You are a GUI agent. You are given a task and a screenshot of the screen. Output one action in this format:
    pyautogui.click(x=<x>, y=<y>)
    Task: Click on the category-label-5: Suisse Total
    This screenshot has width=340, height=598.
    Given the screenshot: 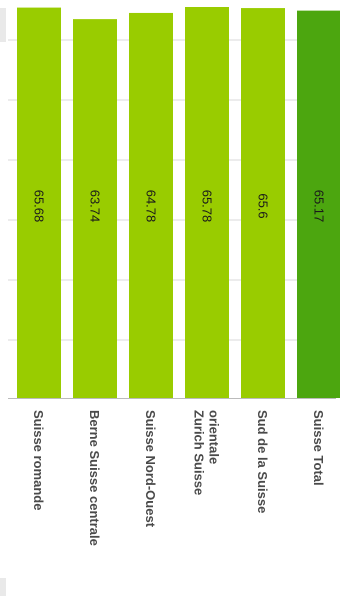 What is the action you would take?
    pyautogui.click(x=319, y=448)
    